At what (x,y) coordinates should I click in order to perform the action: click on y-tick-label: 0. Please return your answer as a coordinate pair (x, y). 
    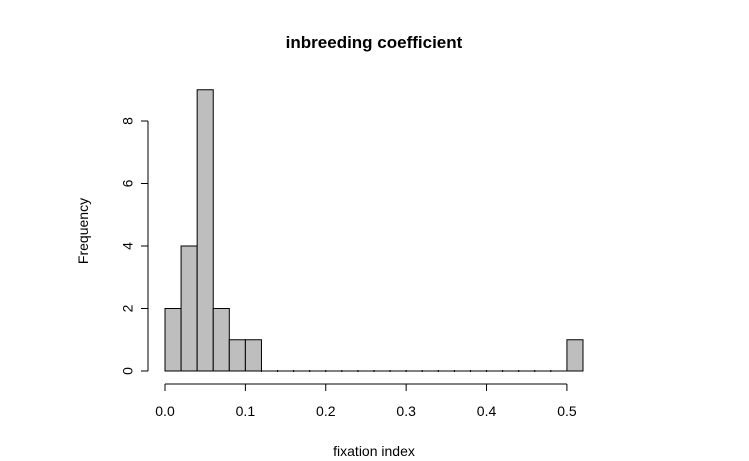
    Looking at the image, I should click on (128, 371).